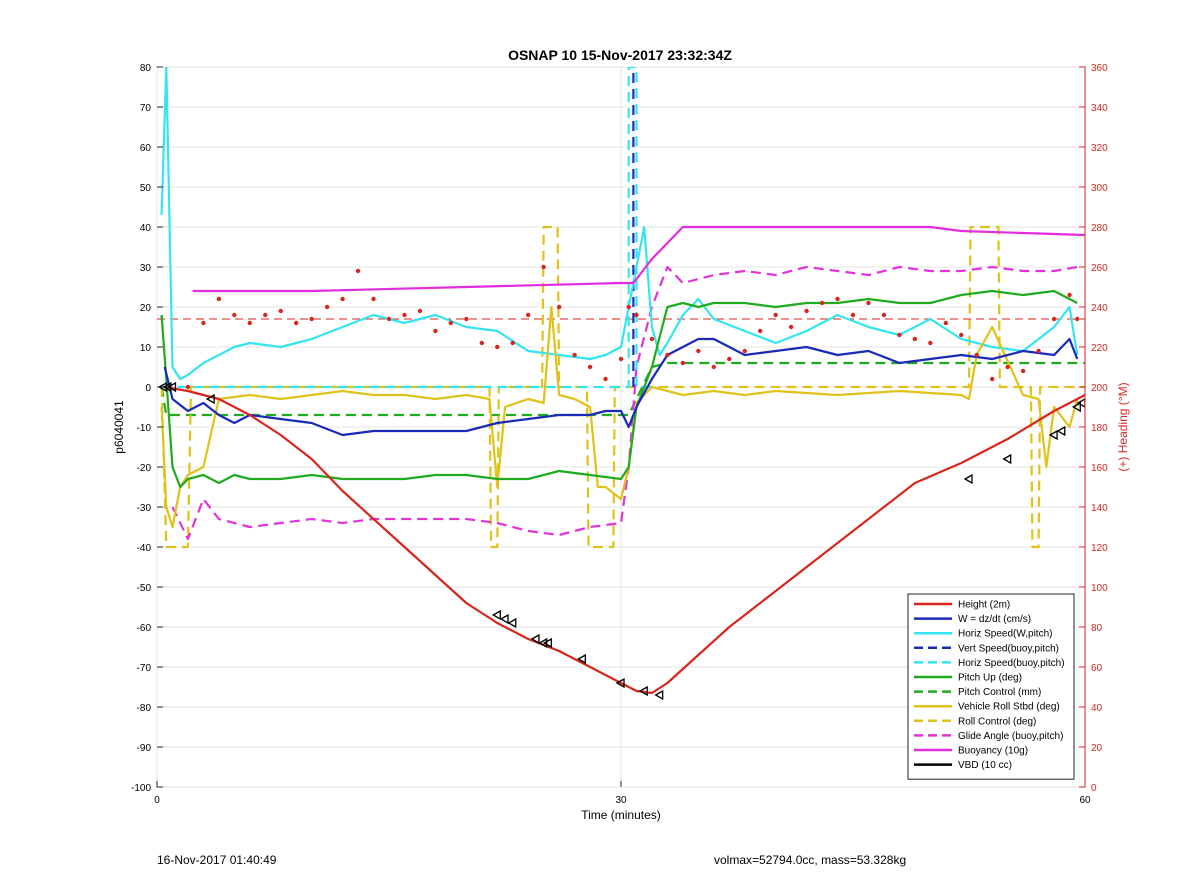  I want to click on tick-label-right: 360, so click(1099, 68).